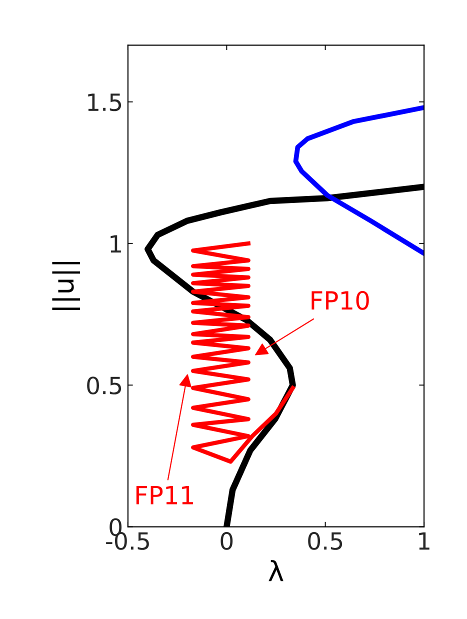  I want to click on y-axis-title: ||u||, so click(66, 286).